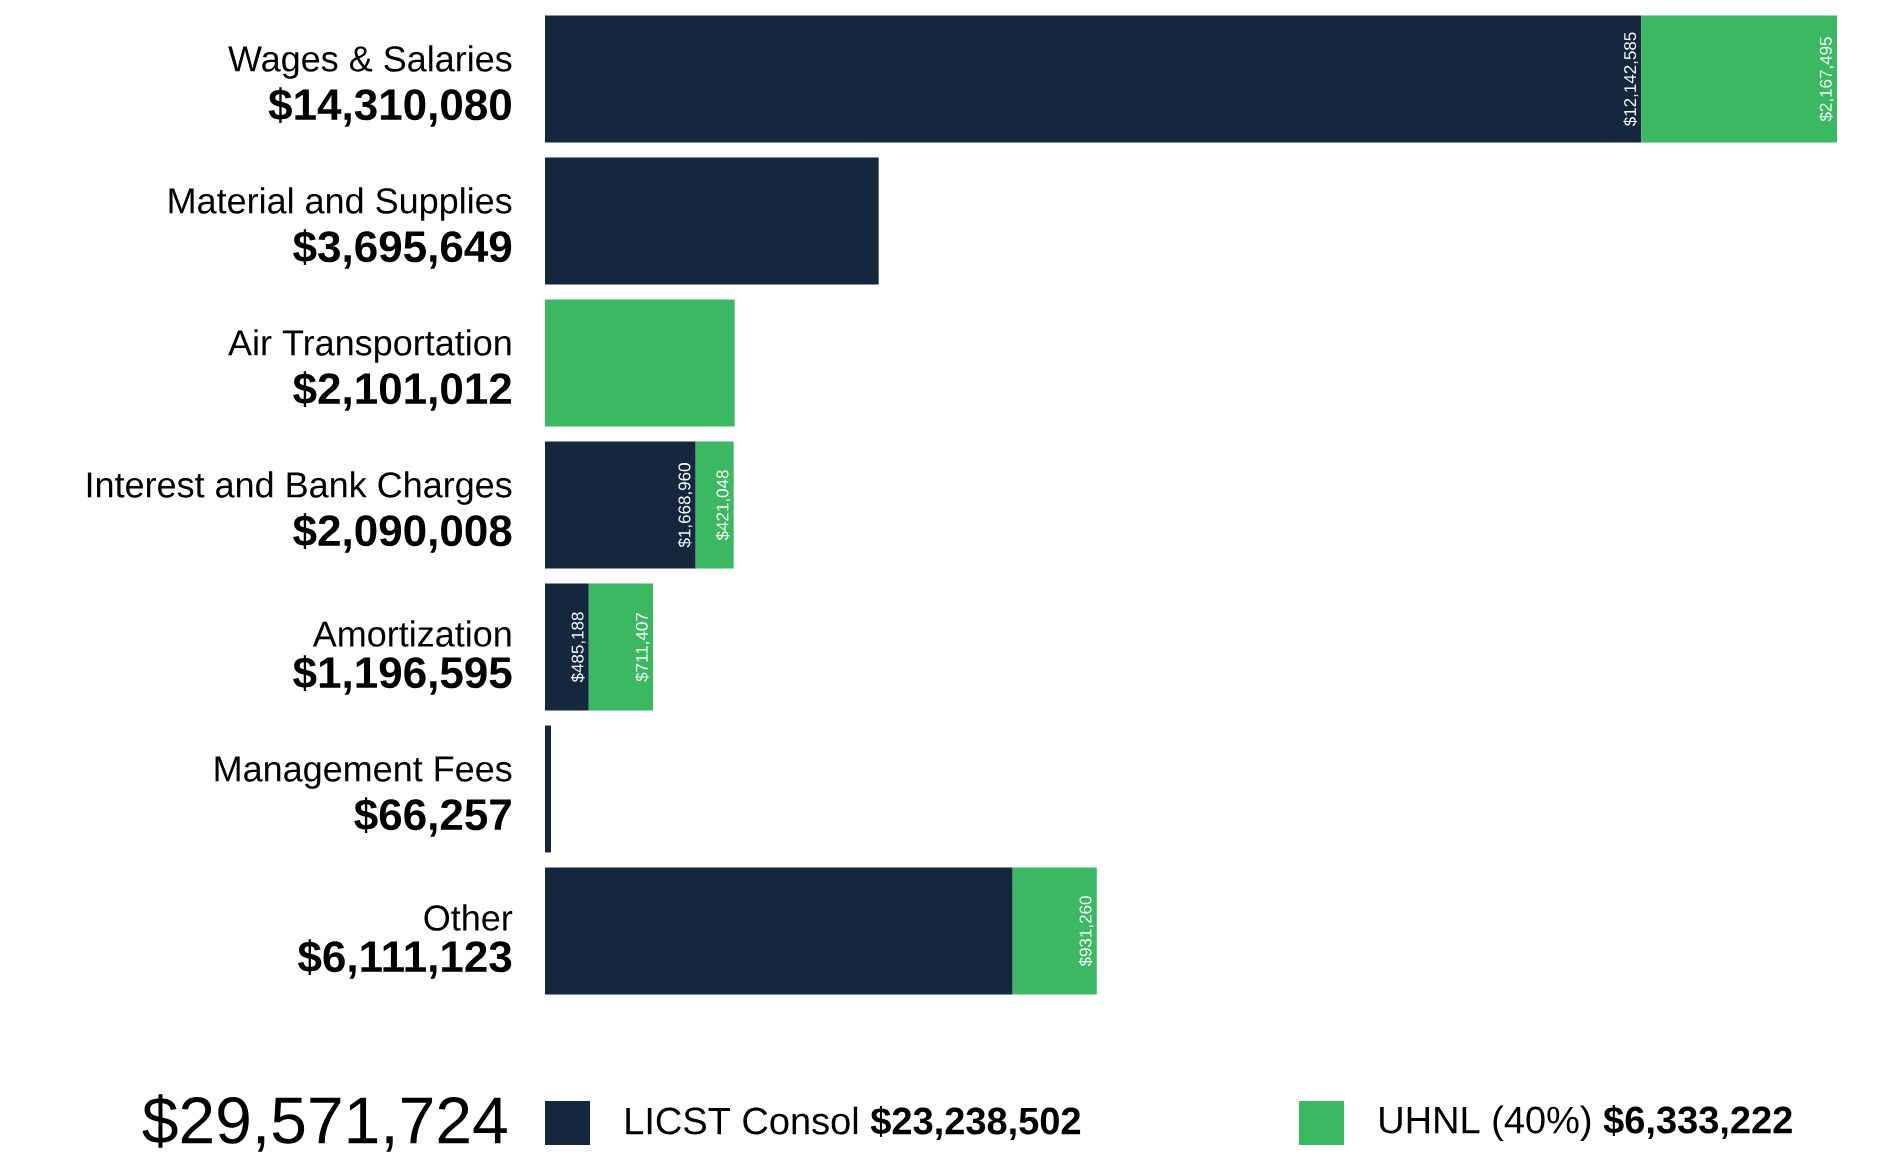  Describe the element at coordinates (405, 959) in the screenshot. I see `total-label: $6,111,123` at that location.